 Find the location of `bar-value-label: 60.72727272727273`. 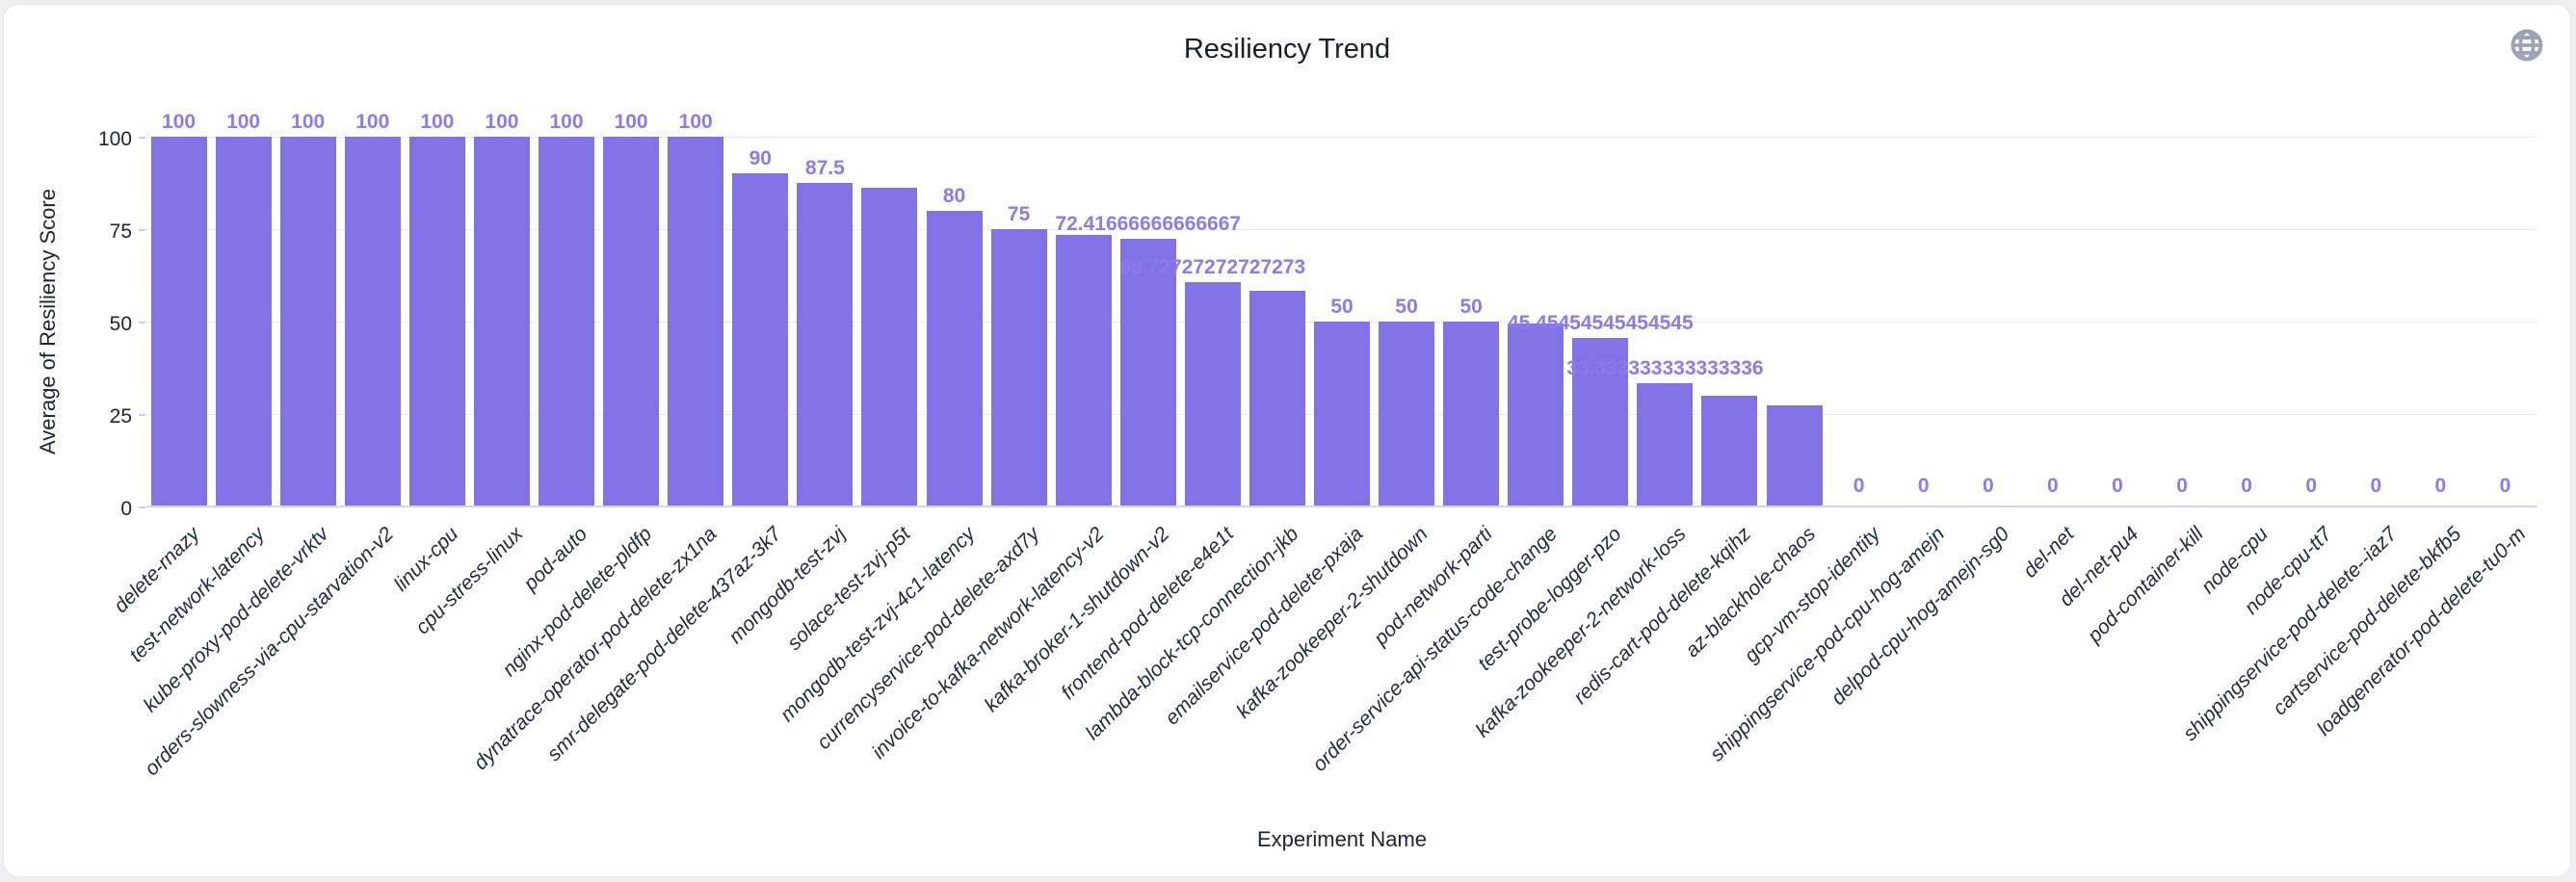

bar-value-label: 60.72727272727273 is located at coordinates (1213, 266).